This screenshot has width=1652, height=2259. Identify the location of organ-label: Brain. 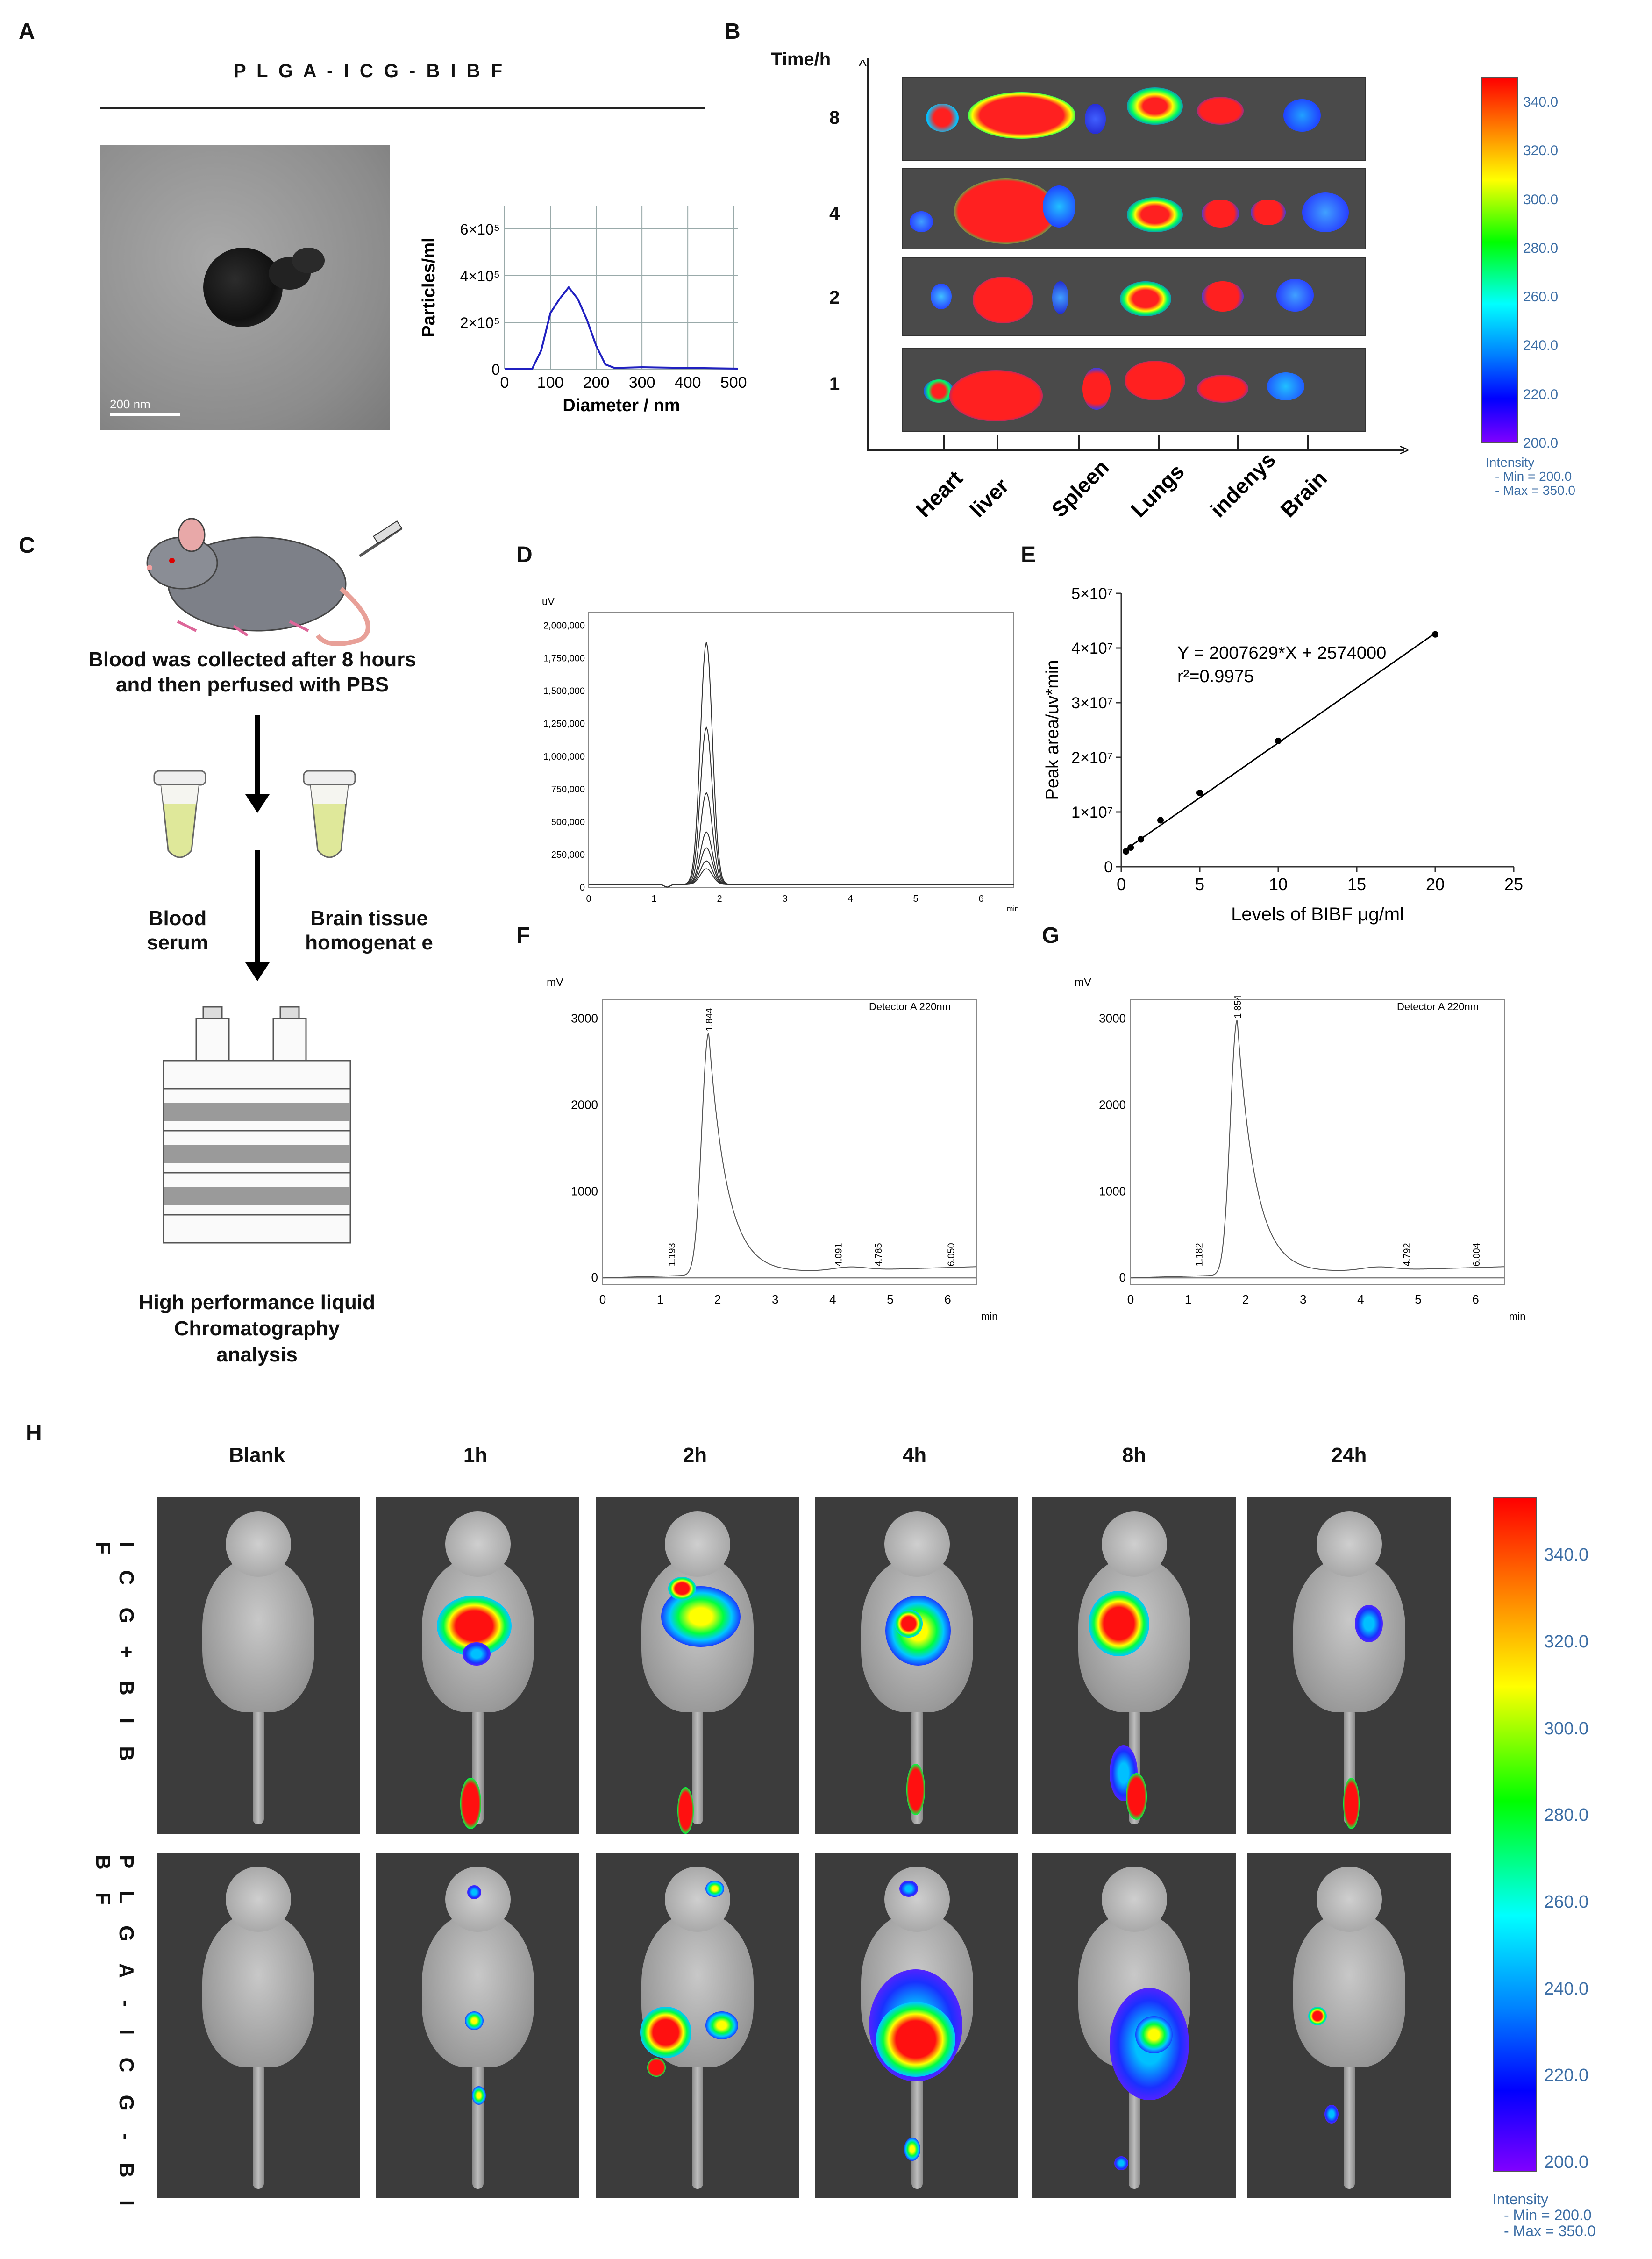
(1303, 494).